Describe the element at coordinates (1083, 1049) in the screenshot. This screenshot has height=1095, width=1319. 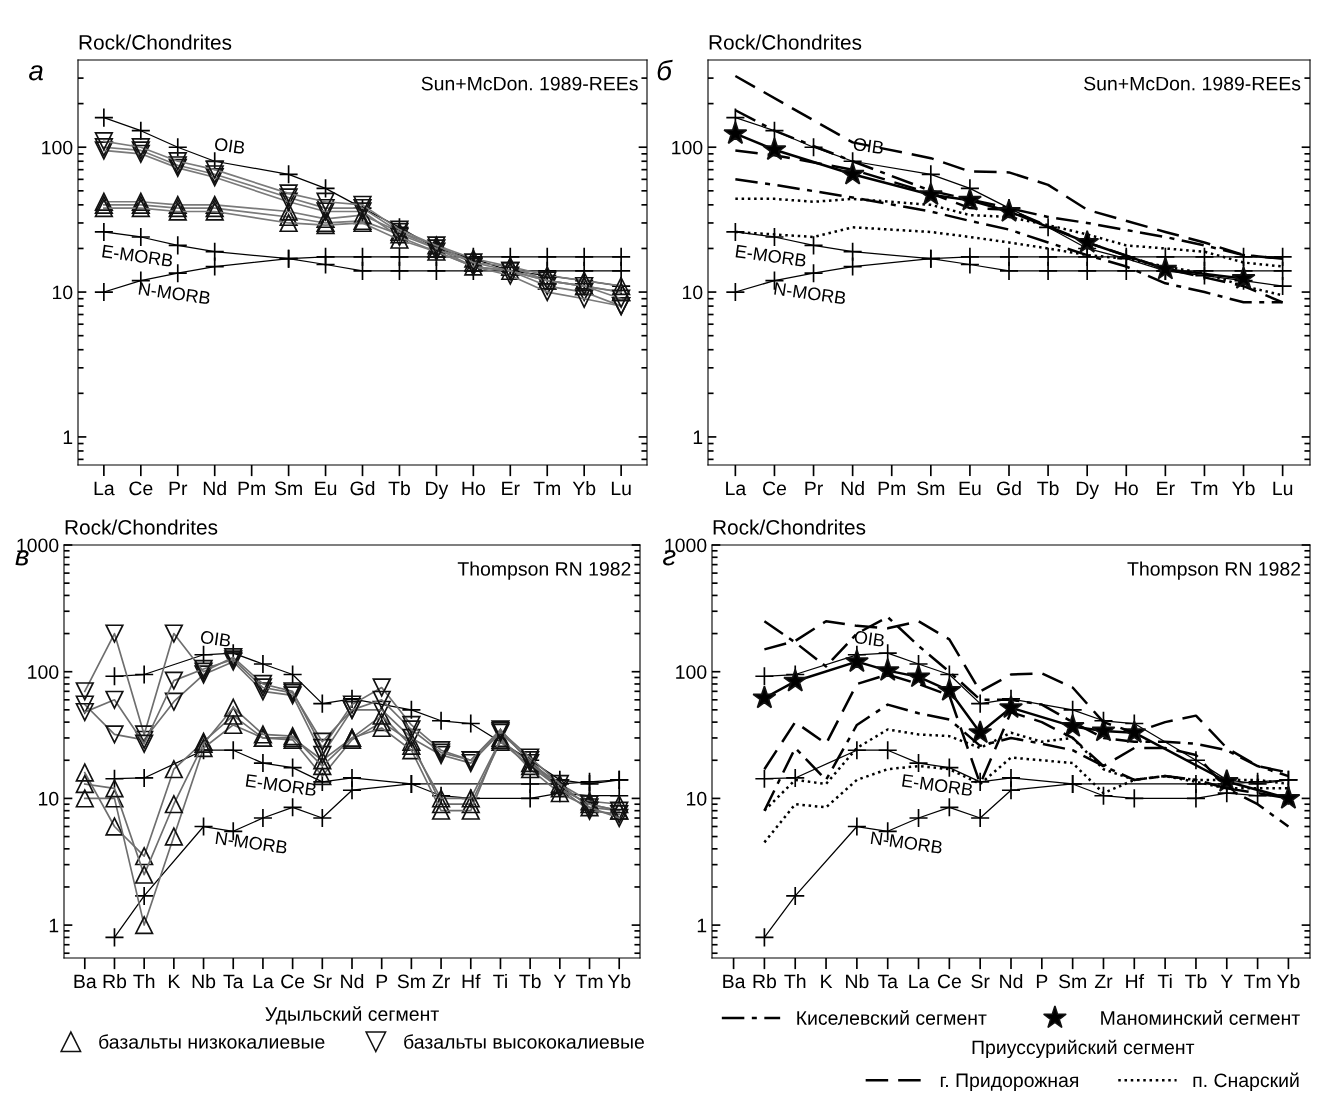
I see `text: Приуссурийский сегмент` at that location.